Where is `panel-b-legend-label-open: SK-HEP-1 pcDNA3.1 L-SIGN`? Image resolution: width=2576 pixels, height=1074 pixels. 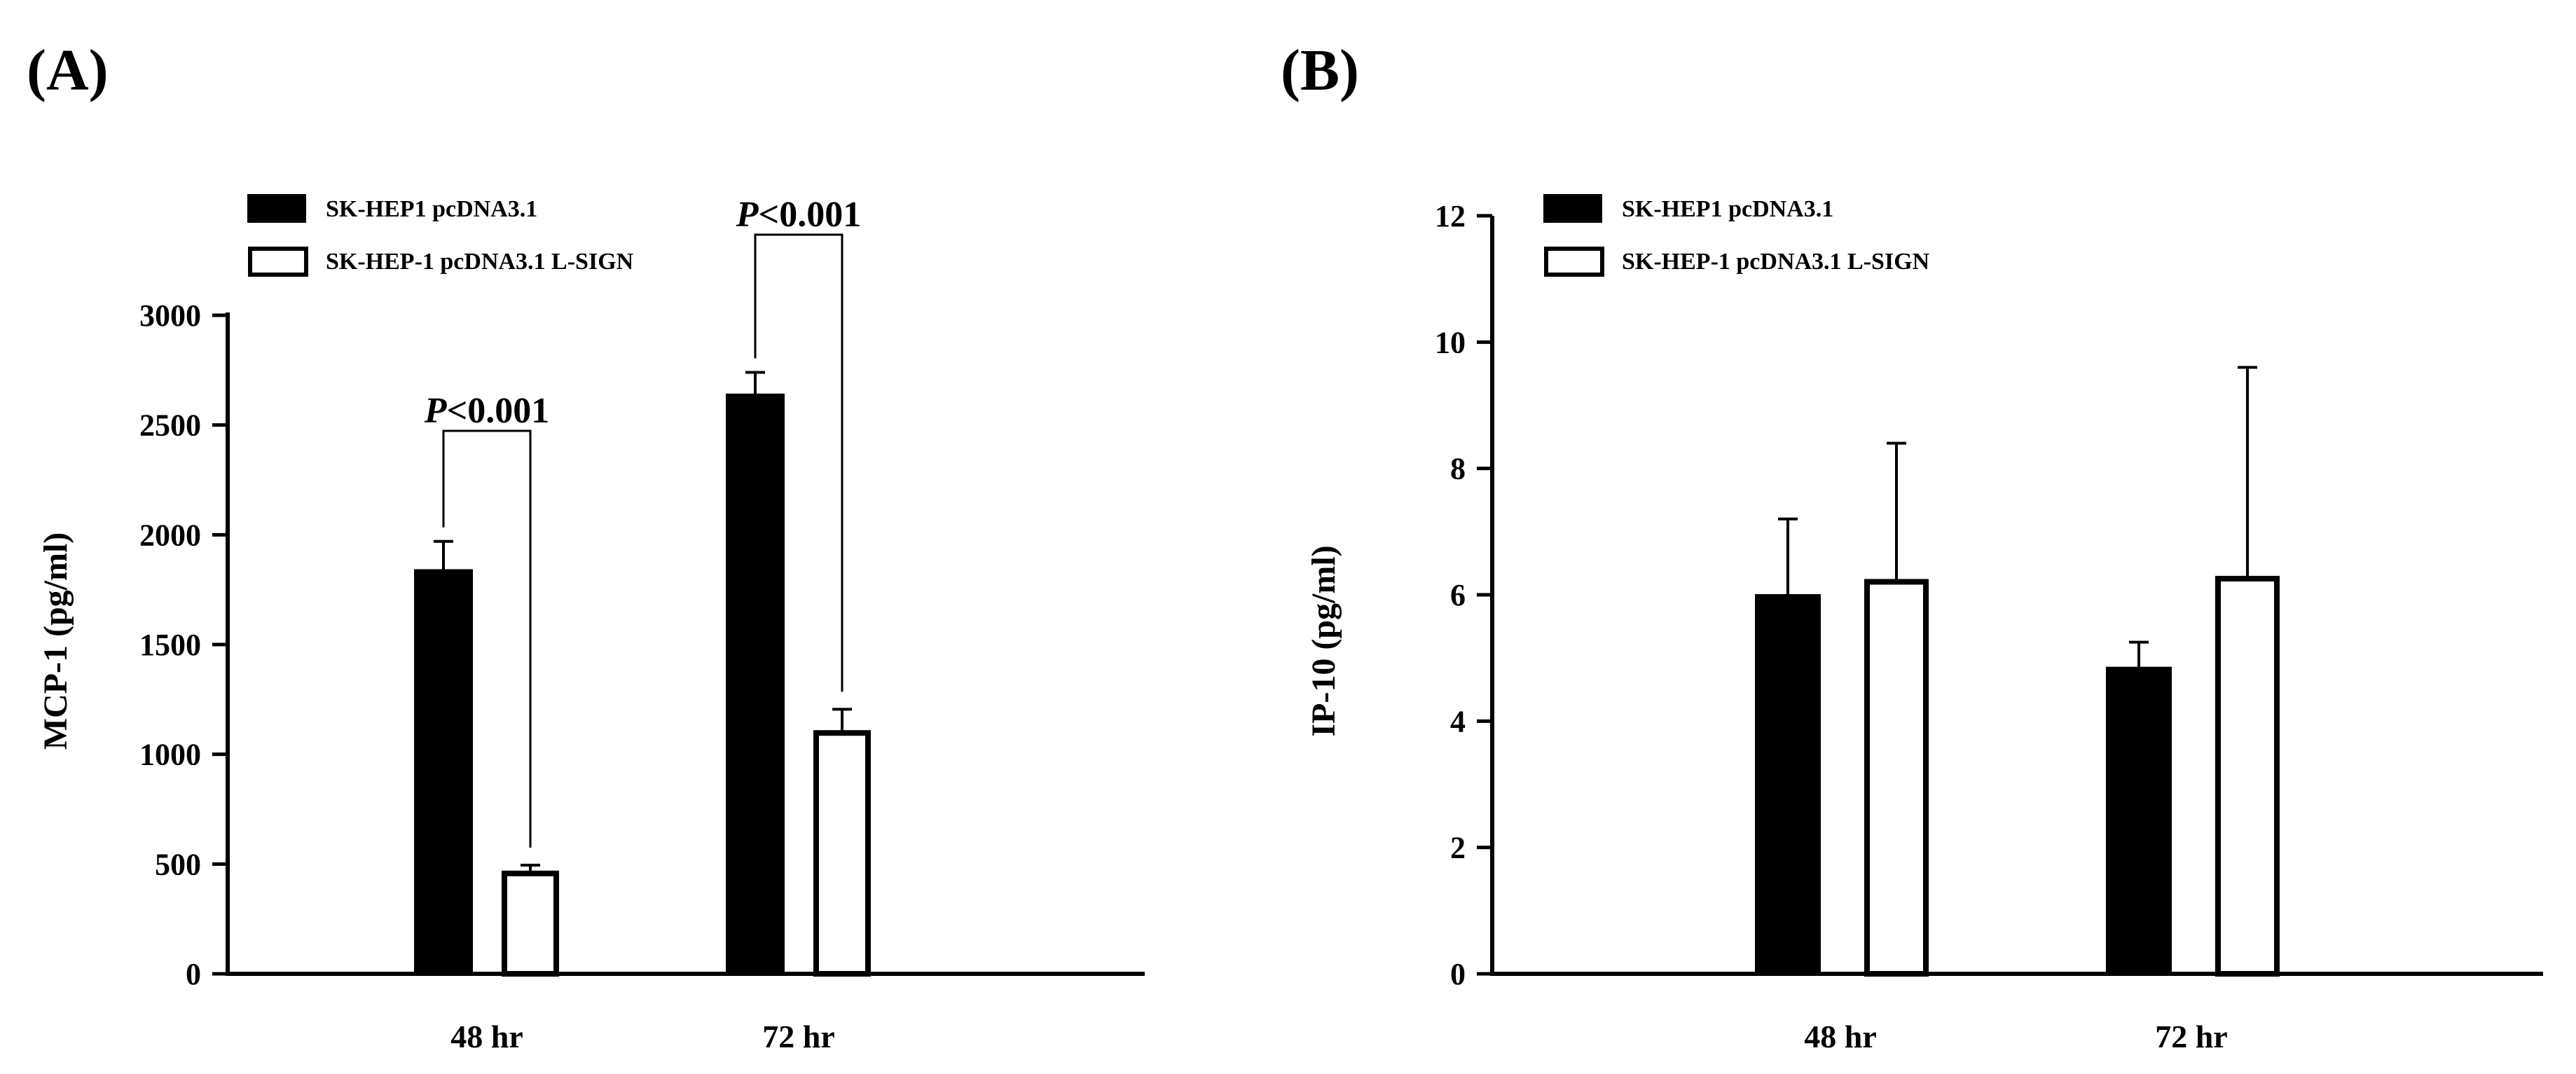
panel-b-legend-label-open: SK-HEP-1 pcDNA3.1 L-SIGN is located at coordinates (1776, 262).